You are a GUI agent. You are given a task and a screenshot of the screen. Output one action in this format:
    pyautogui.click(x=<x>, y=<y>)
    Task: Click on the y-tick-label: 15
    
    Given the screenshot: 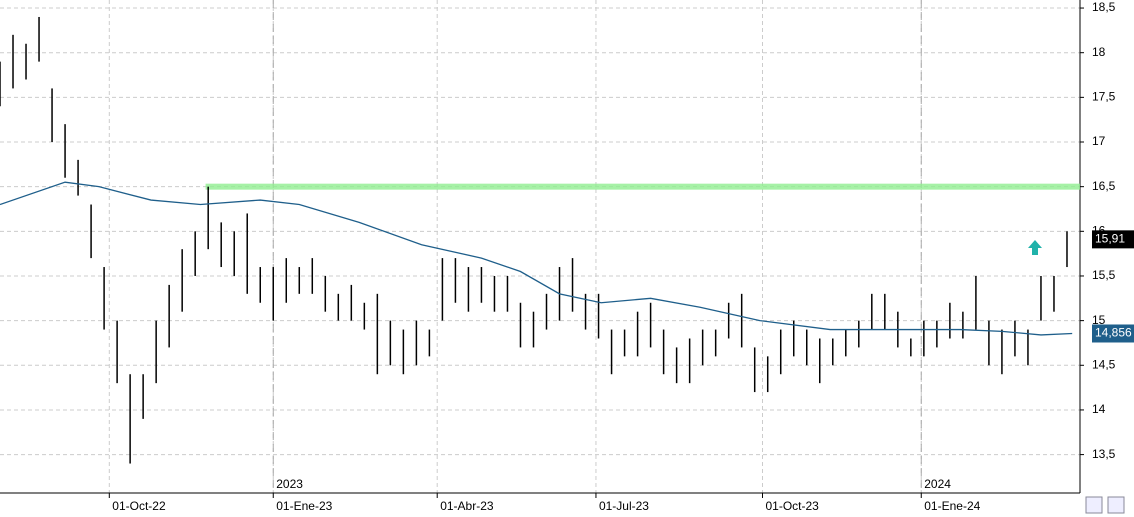 What is the action you would take?
    pyautogui.click(x=1099, y=320)
    